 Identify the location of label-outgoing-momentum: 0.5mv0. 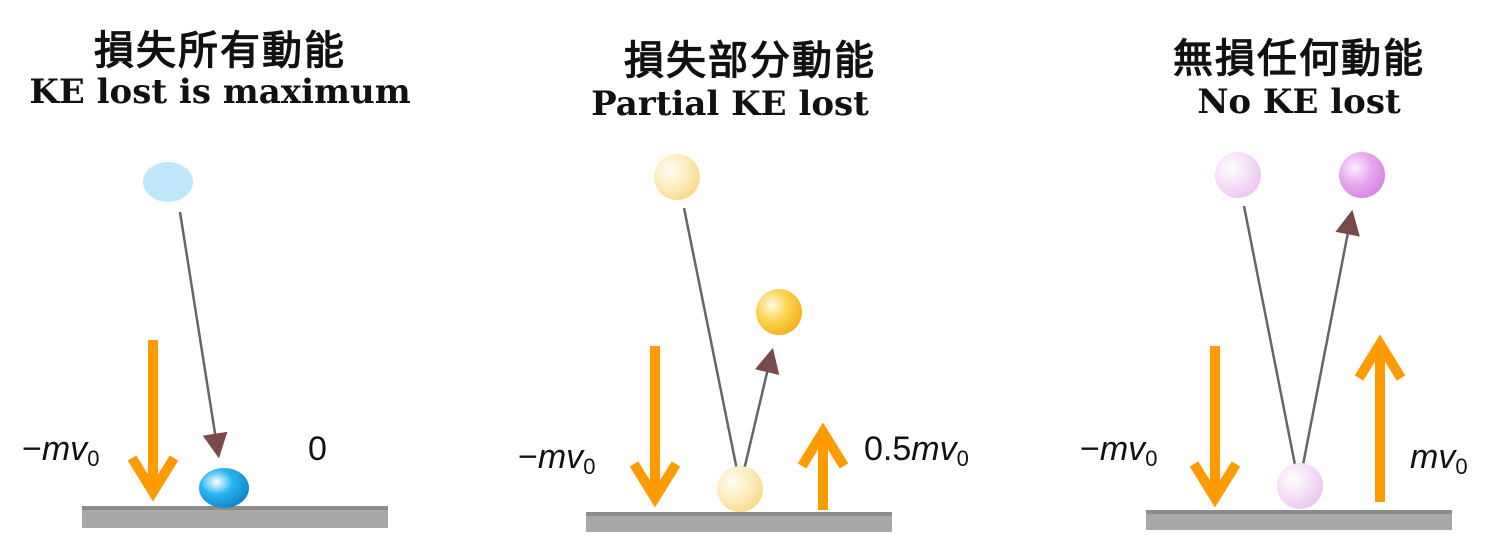
(916, 450).